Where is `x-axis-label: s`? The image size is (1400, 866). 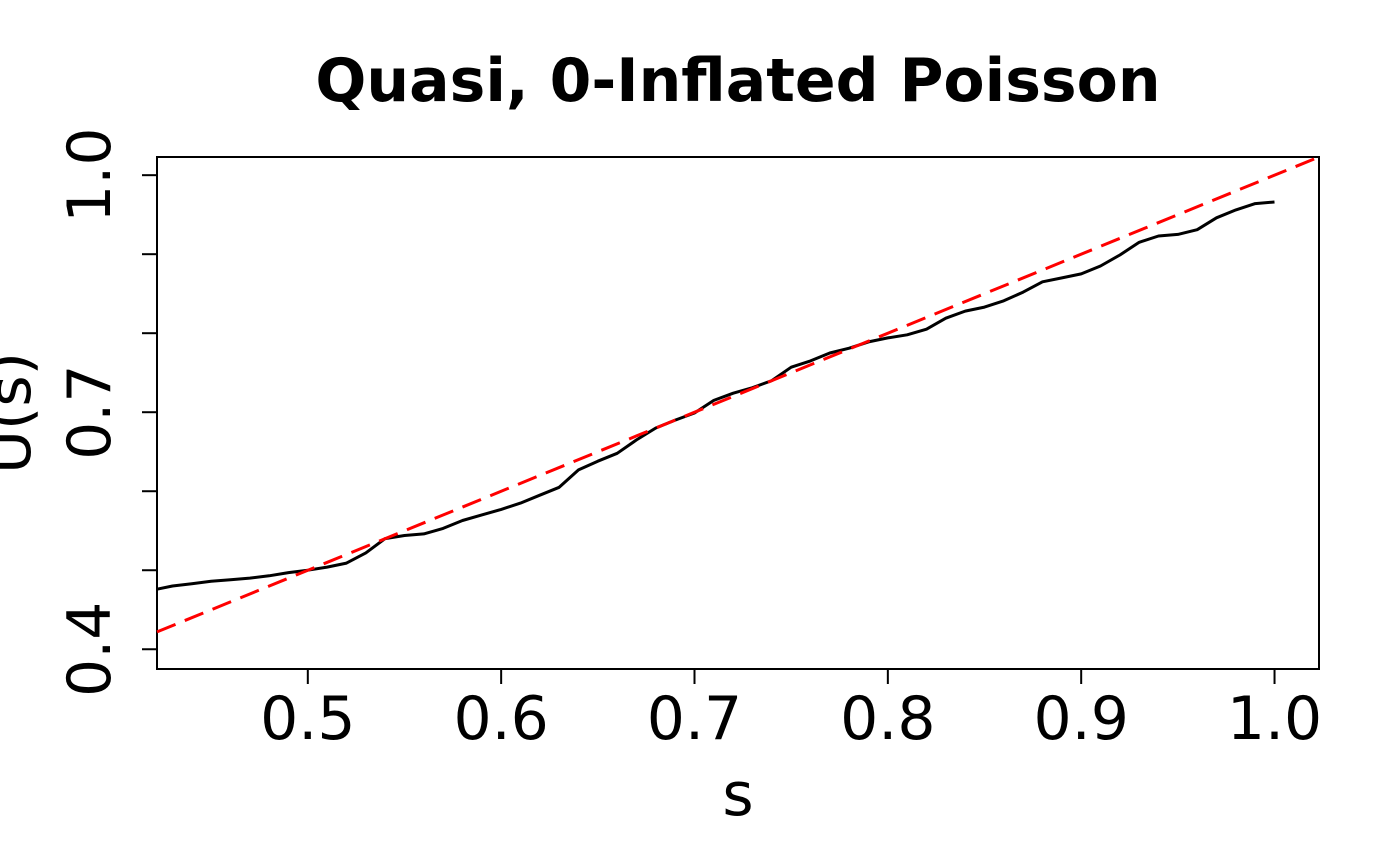
x-axis-label: s is located at coordinates (737, 795).